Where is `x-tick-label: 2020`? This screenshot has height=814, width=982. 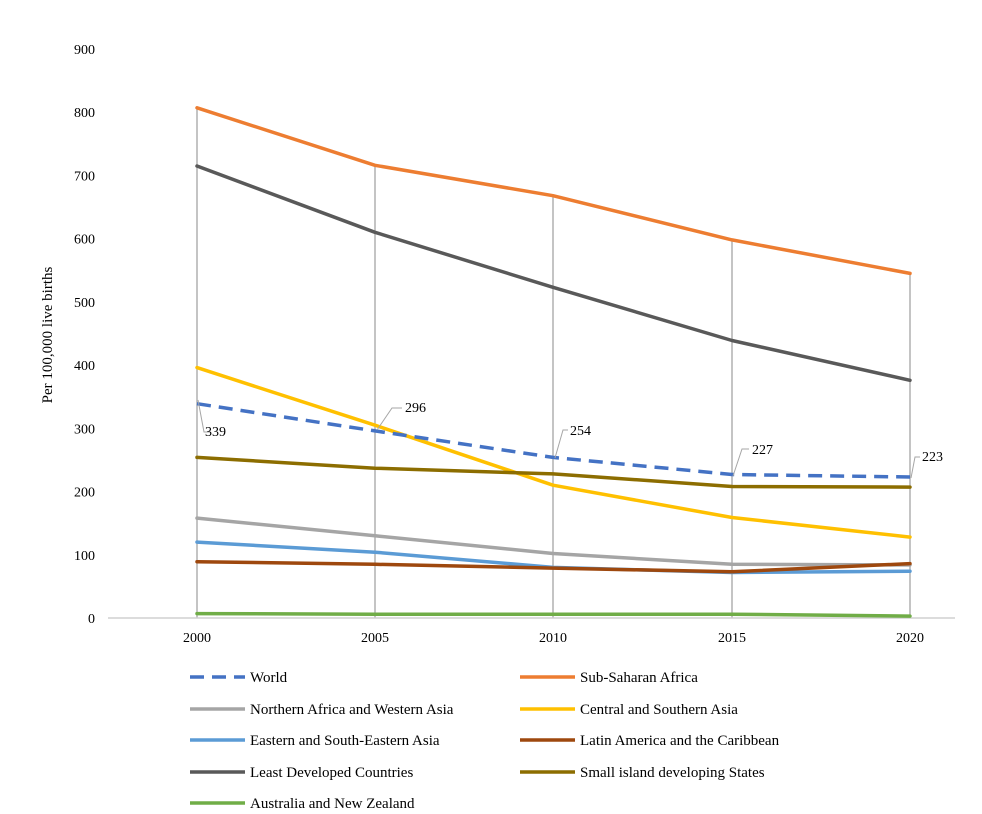 x-tick-label: 2020 is located at coordinates (910, 638).